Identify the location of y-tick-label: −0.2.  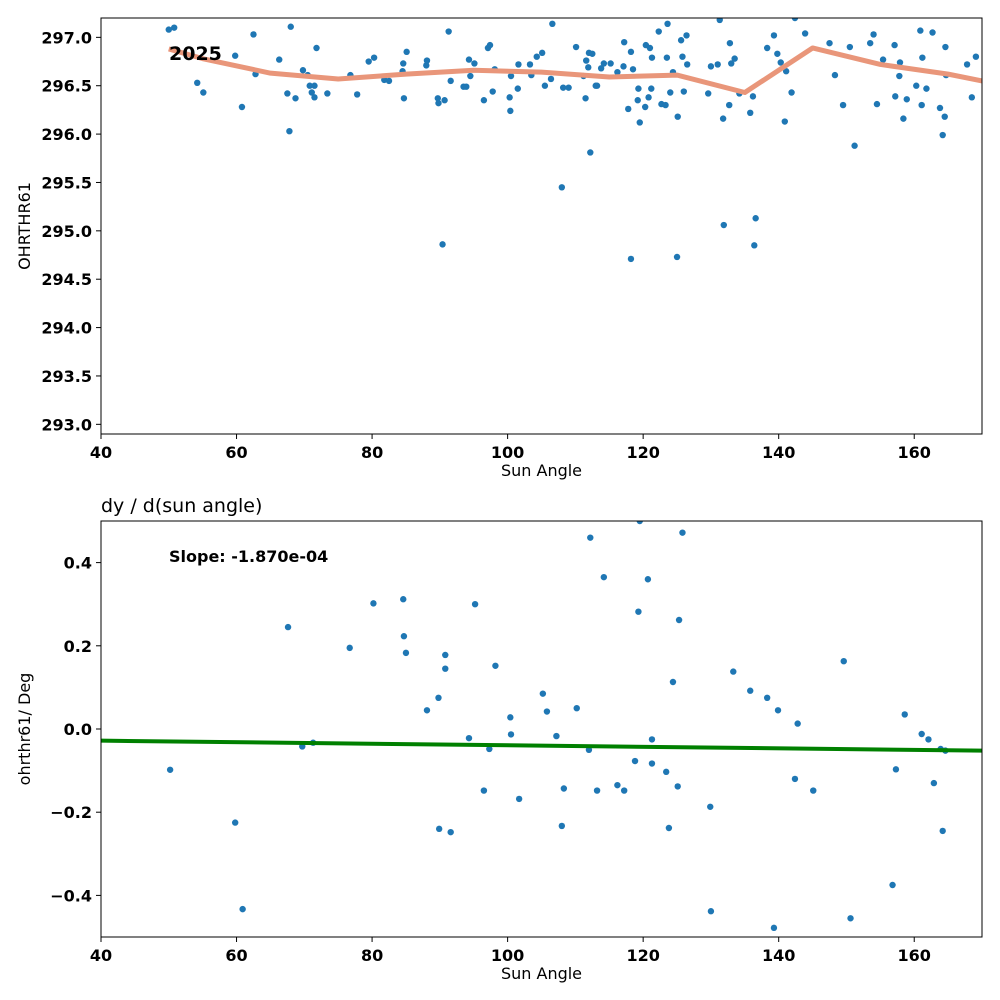
(71, 812).